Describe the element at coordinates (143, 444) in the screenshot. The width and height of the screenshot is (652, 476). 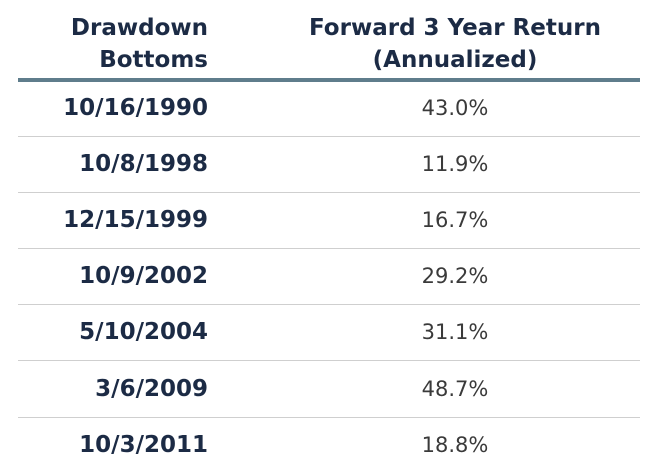
I see `date-cell: 10/3/2011` at that location.